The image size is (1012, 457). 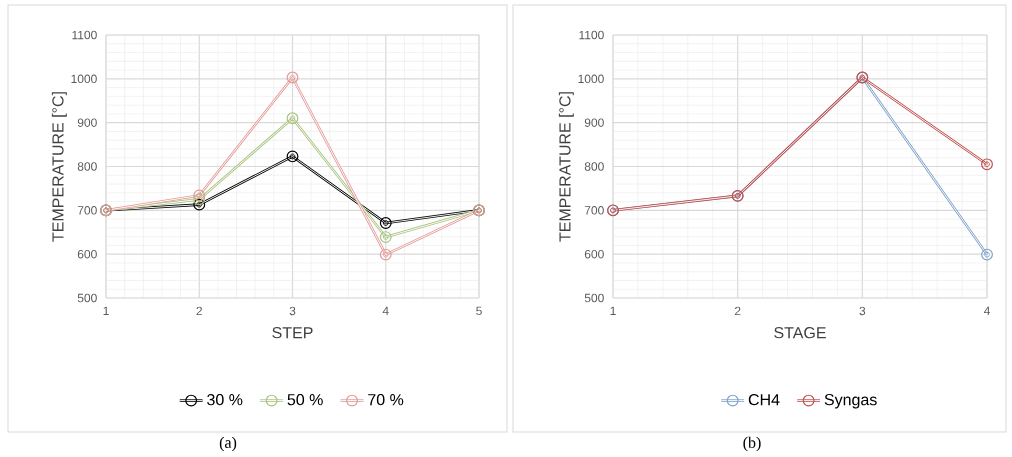 What do you see at coordinates (479, 311) in the screenshot?
I see `x-tick-label: 5` at bounding box center [479, 311].